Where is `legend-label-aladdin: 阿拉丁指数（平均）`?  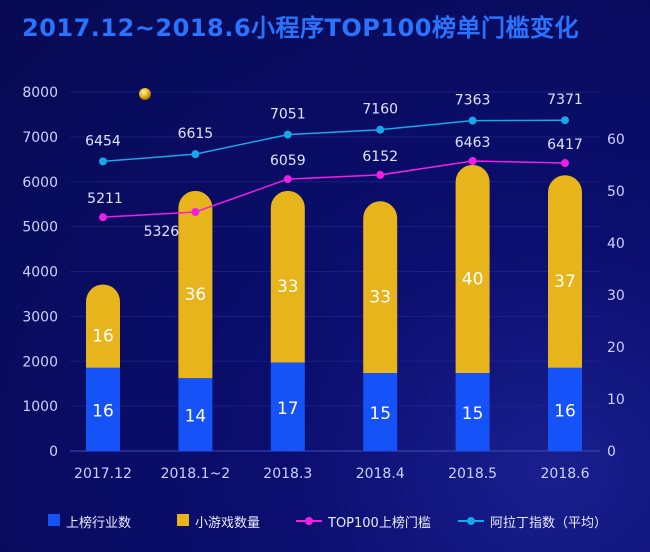
legend-label-aladdin: 阿拉丁指数（平均） is located at coordinates (549, 523).